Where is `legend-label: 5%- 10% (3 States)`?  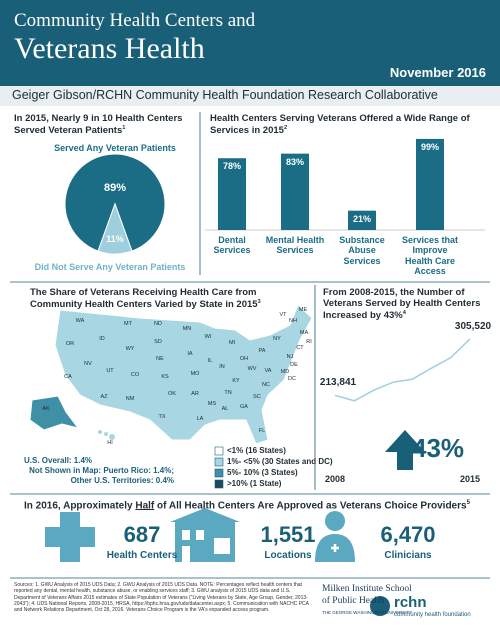
legend-label: 5%- 10% (3 States) is located at coordinates (262, 472).